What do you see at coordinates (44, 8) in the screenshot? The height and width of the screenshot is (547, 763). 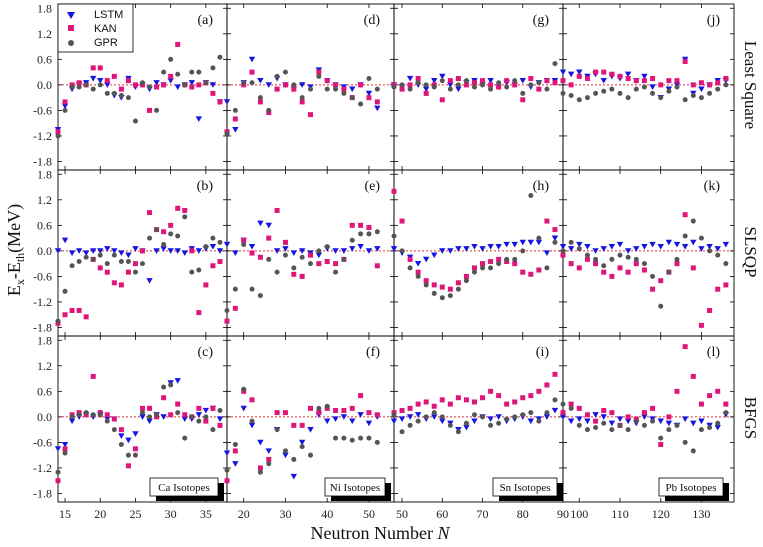 I see `y-tick-label: 1.8` at bounding box center [44, 8].